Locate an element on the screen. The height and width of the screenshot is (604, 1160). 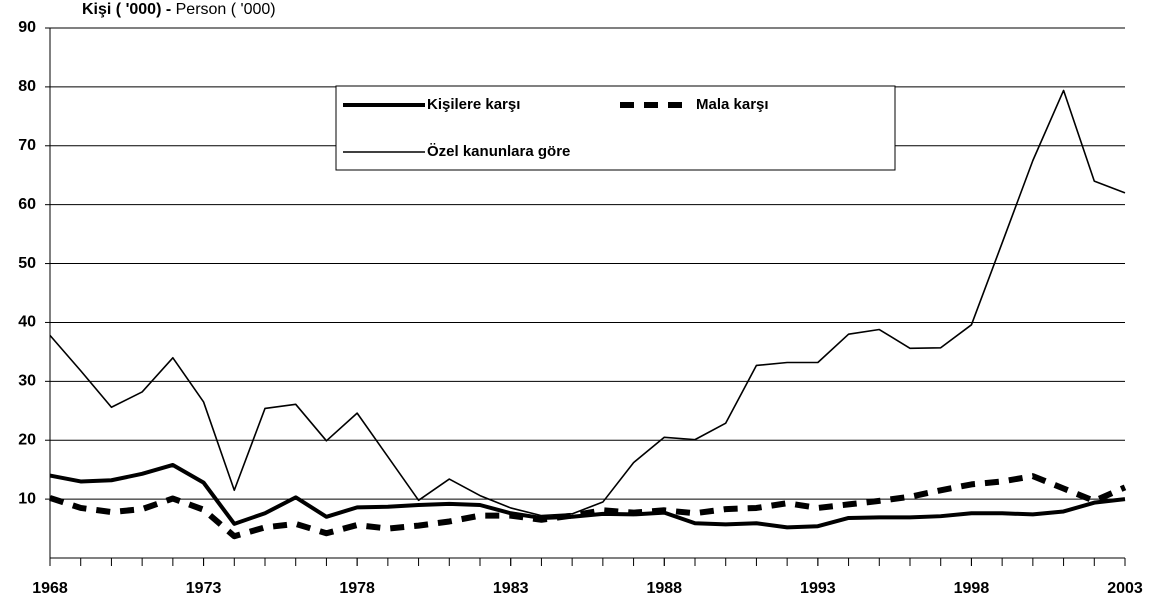
x-tick-label: 1988 is located at coordinates (664, 588).